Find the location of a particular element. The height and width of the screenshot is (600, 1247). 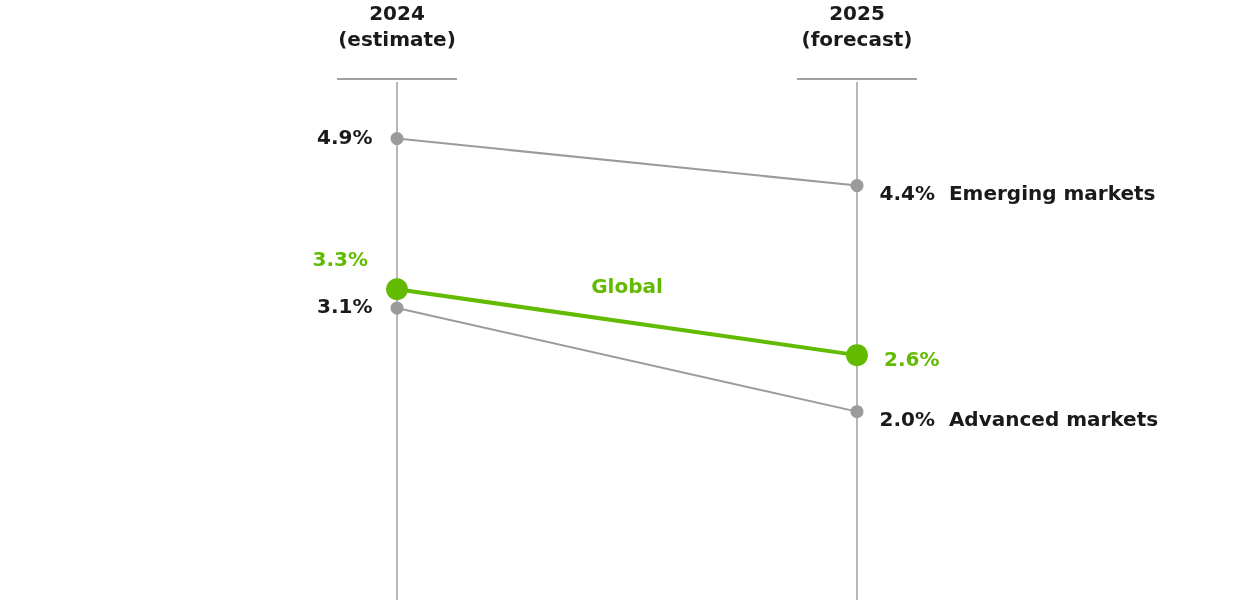

data-label: 3.3% is located at coordinates (340, 259).